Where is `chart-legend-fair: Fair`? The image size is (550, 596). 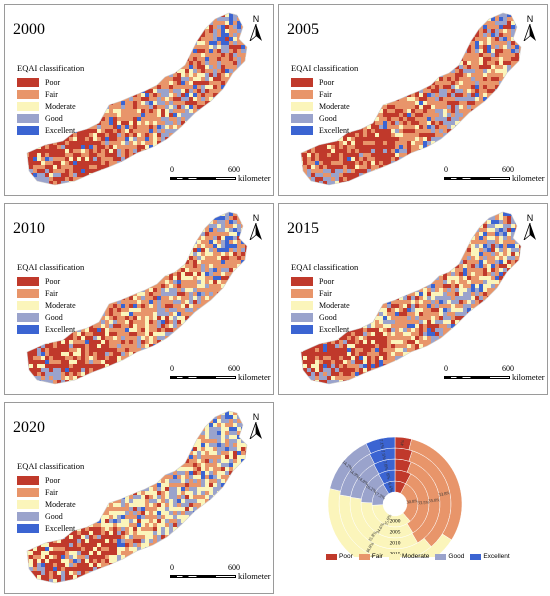 chart-legend-fair: Fair is located at coordinates (370, 556).